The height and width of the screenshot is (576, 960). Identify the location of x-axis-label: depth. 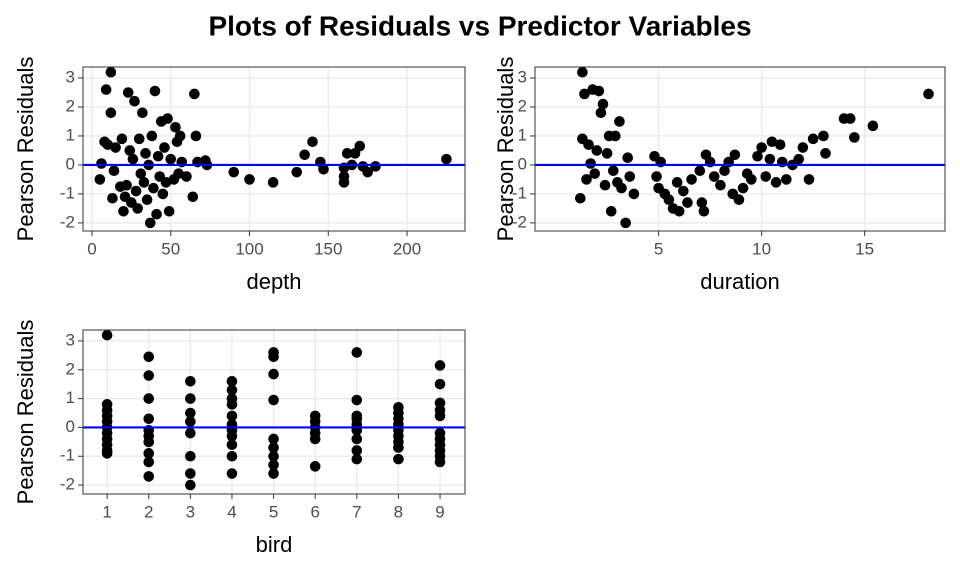
(273, 281).